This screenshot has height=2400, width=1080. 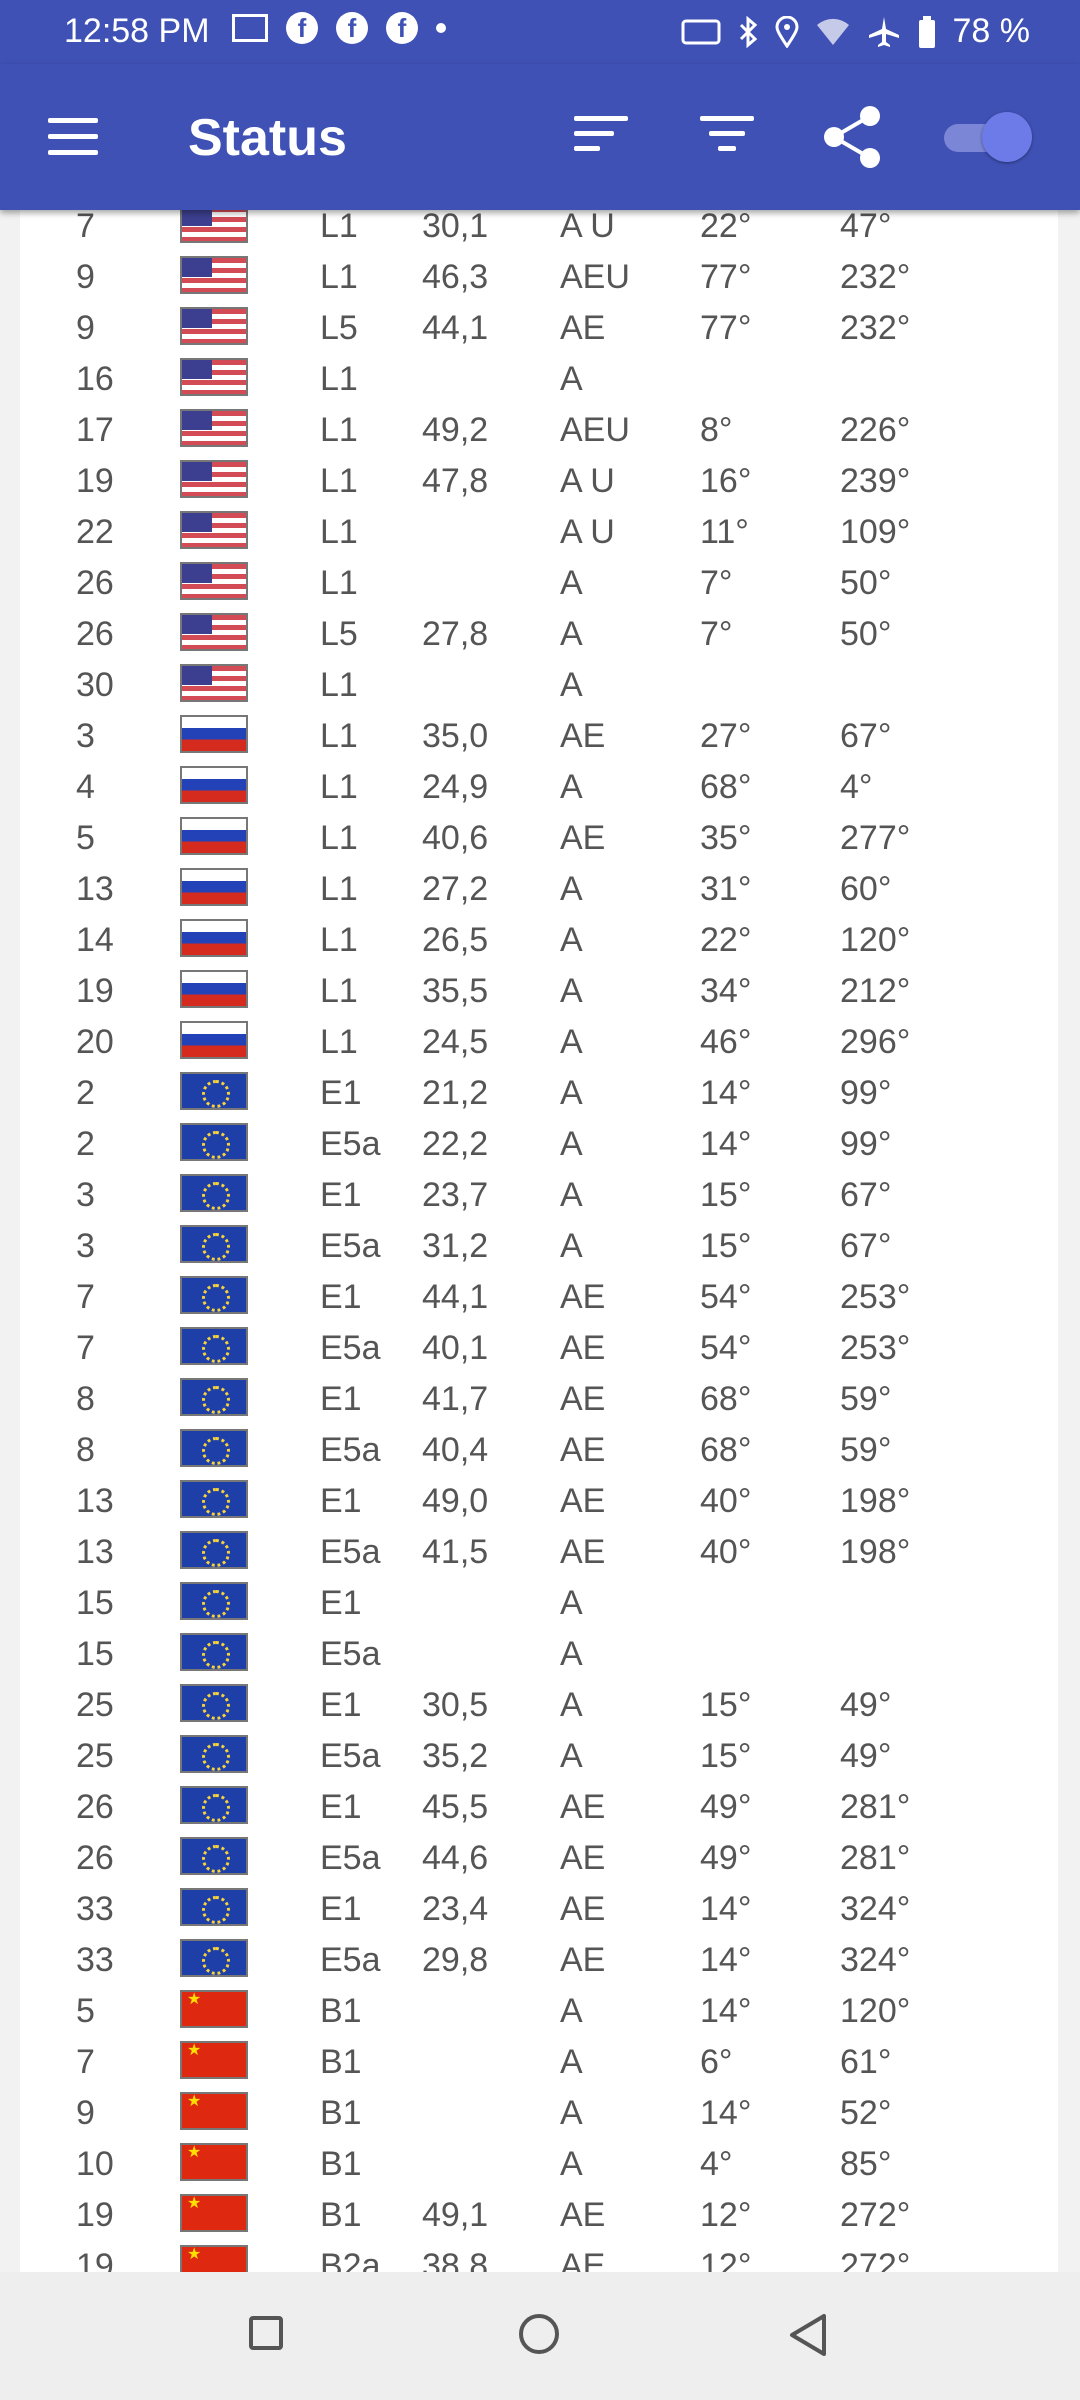 What do you see at coordinates (726, 277) in the screenshot?
I see `satellite-elevation: 77°` at bounding box center [726, 277].